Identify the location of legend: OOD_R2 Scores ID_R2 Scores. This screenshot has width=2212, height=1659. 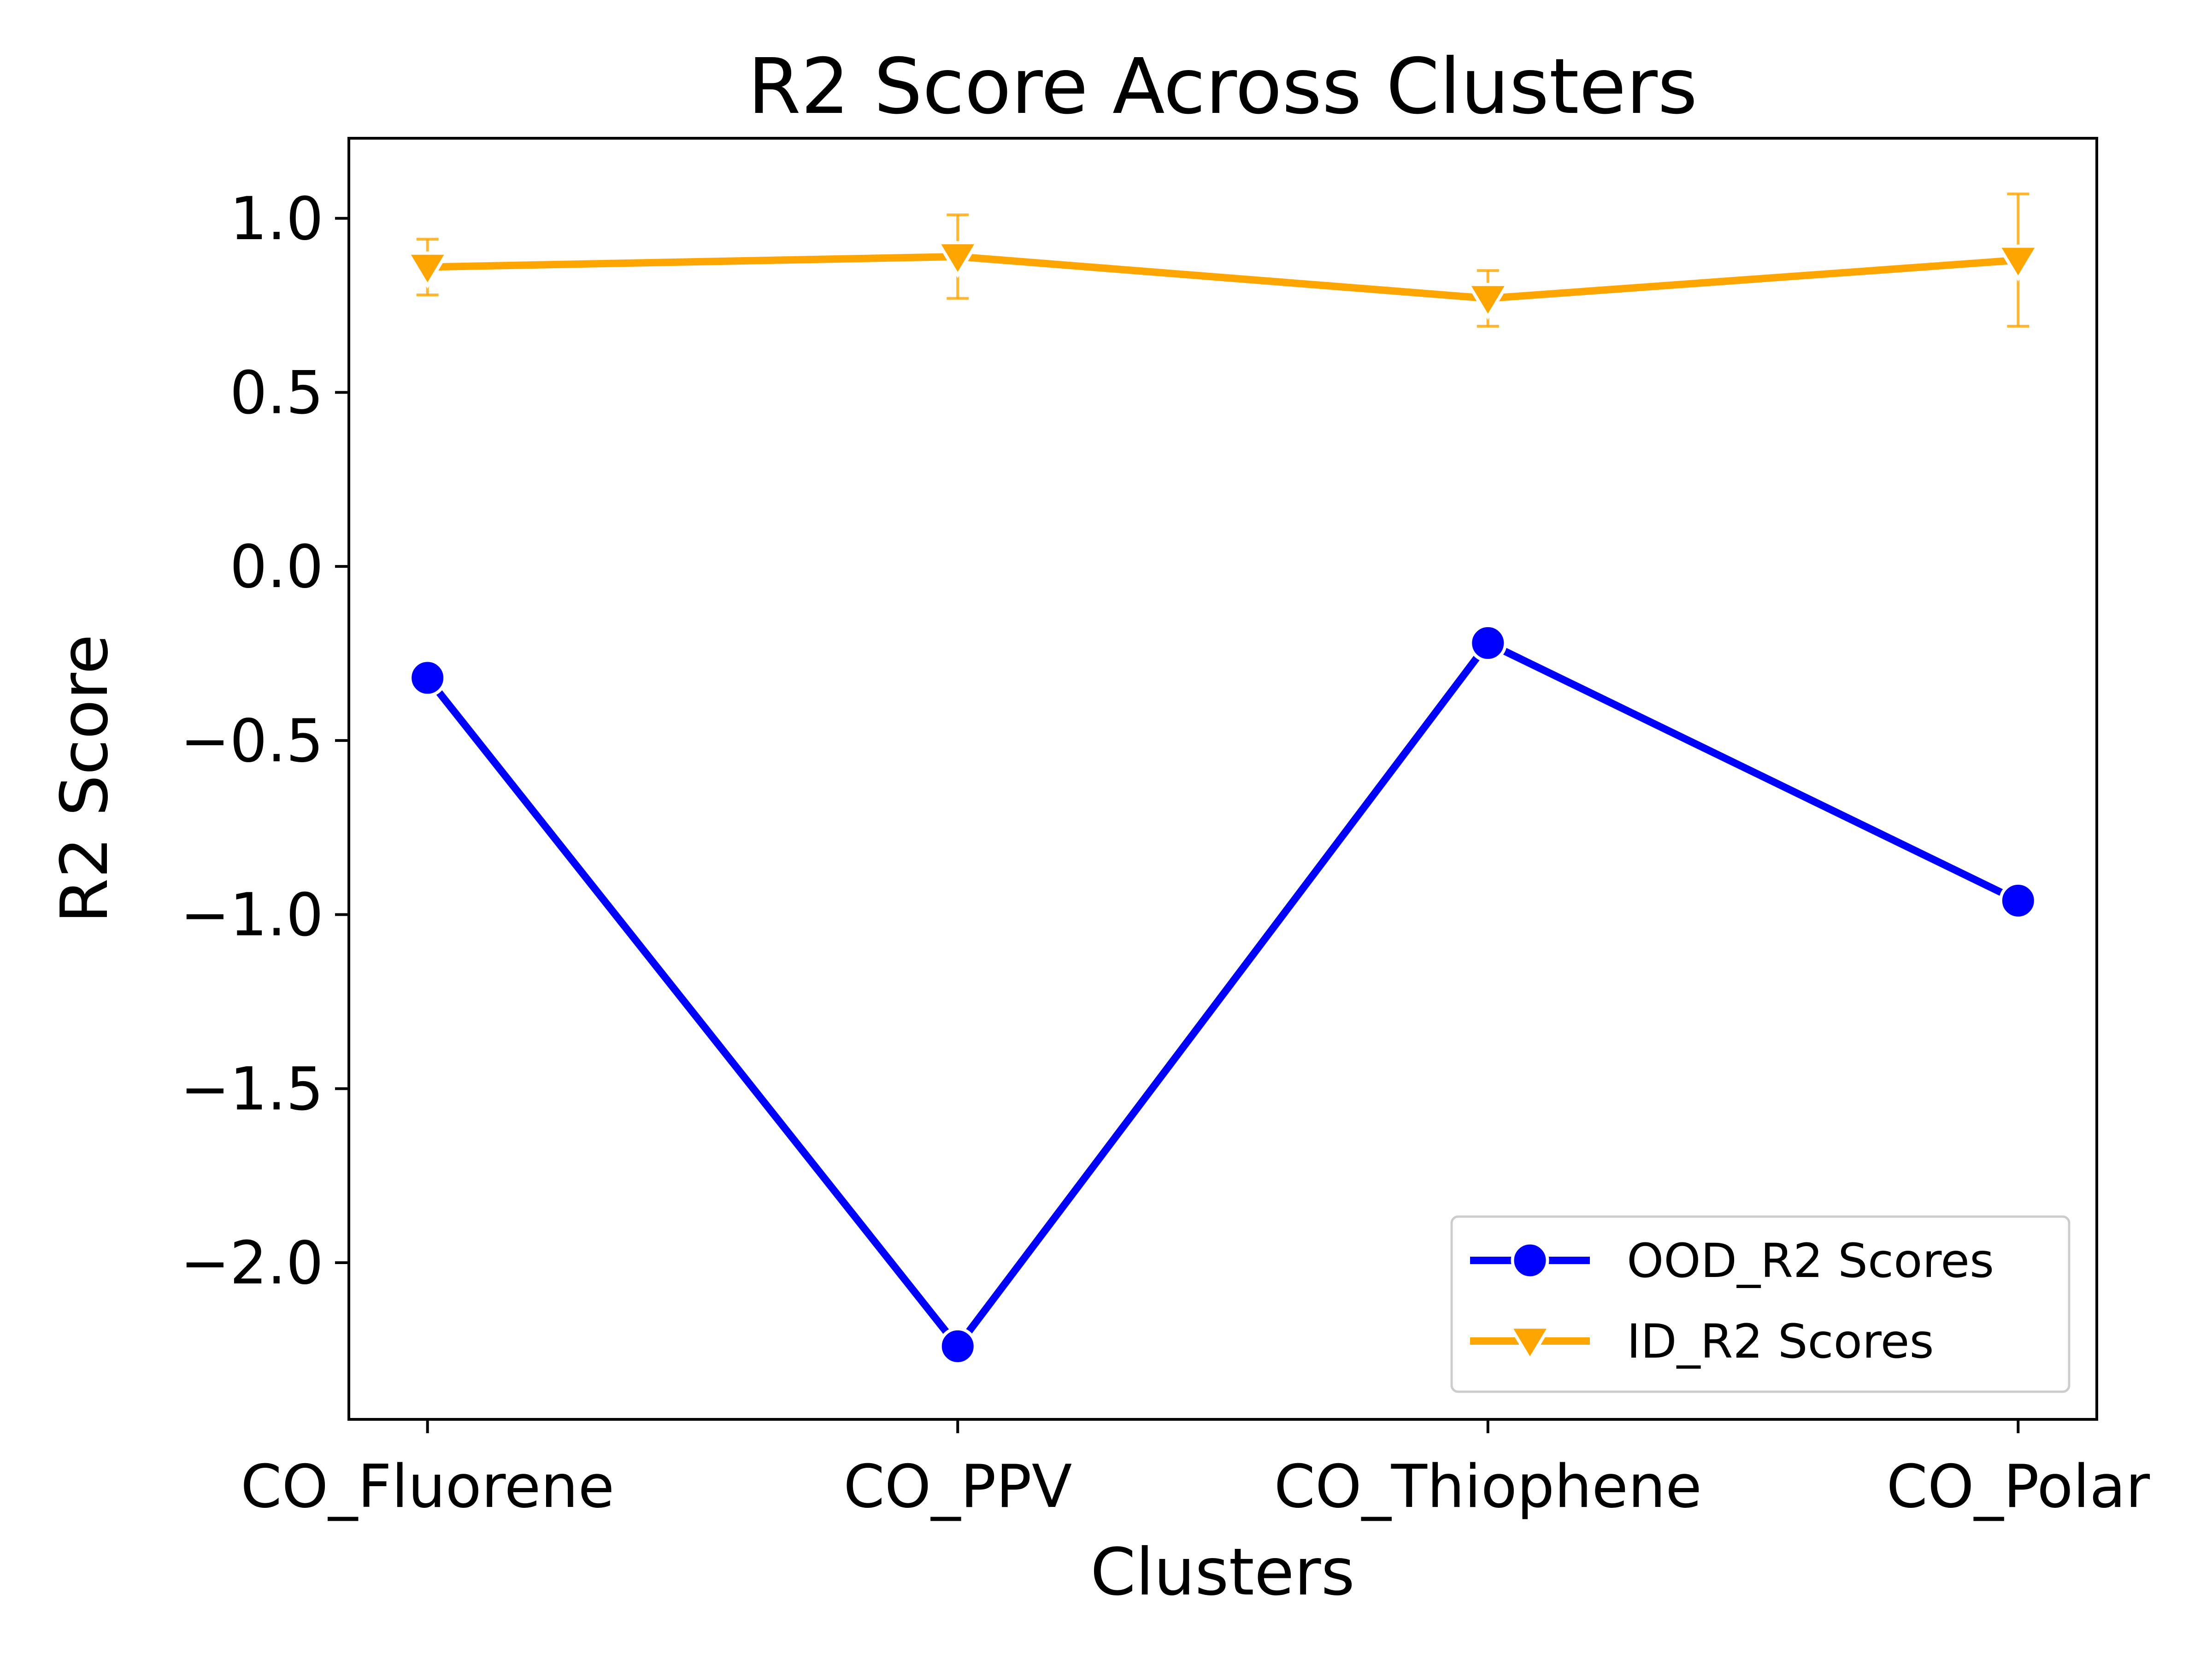
(1760, 1304).